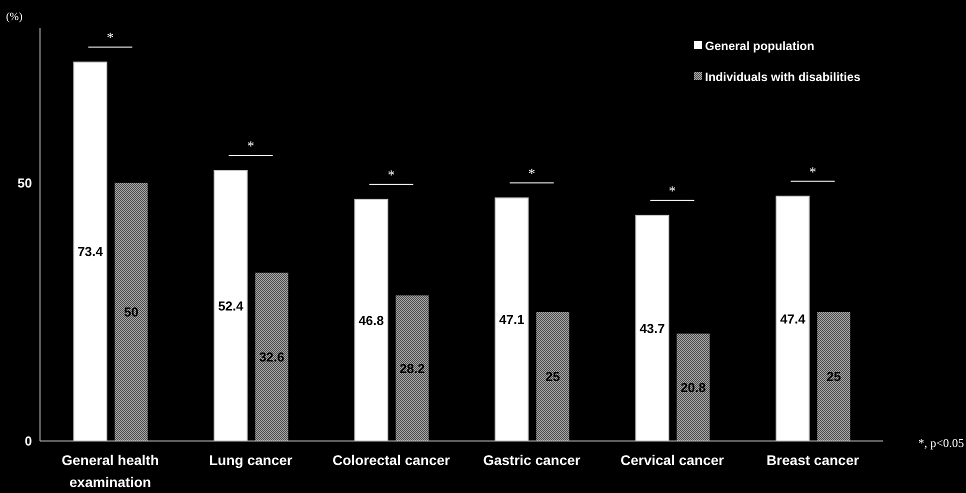  I want to click on x-tick-label: General health examination, so click(110, 471).